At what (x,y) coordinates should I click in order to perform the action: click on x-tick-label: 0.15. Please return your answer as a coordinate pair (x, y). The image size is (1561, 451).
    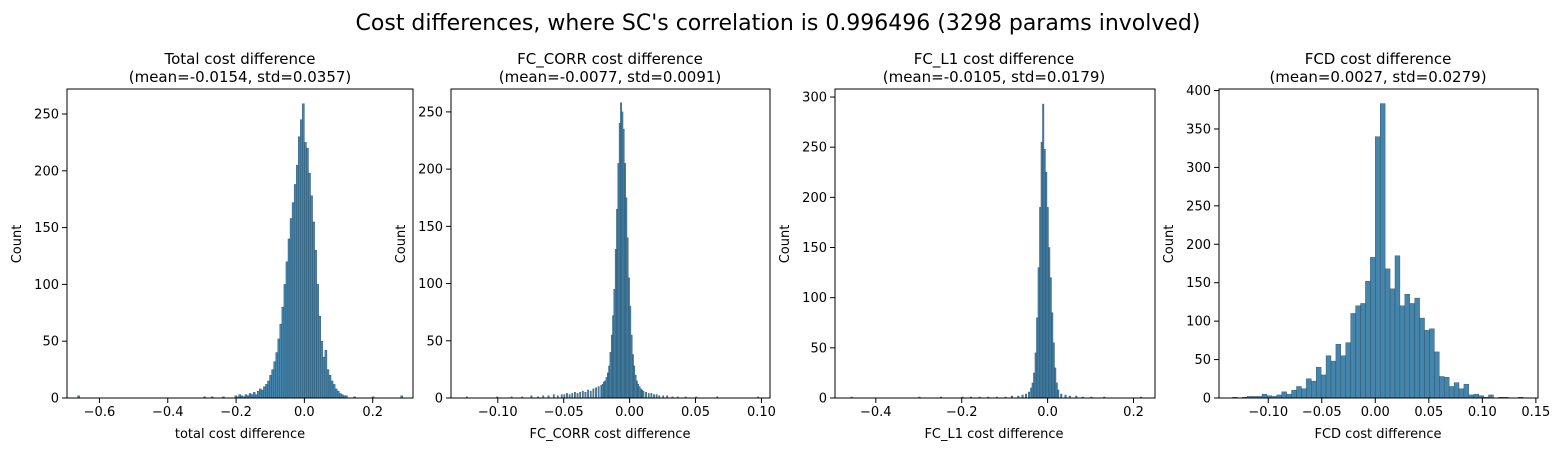
    Looking at the image, I should click on (1535, 412).